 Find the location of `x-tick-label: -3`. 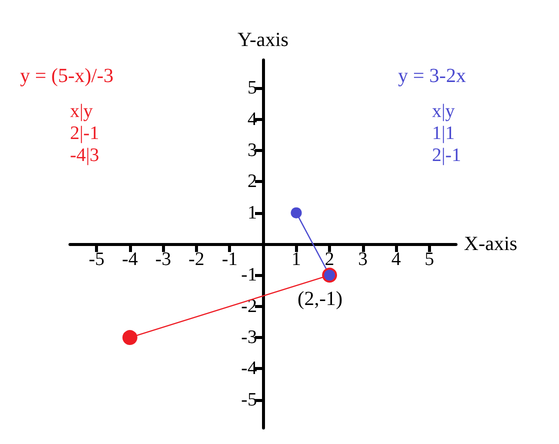

x-tick-label: -3 is located at coordinates (163, 259).